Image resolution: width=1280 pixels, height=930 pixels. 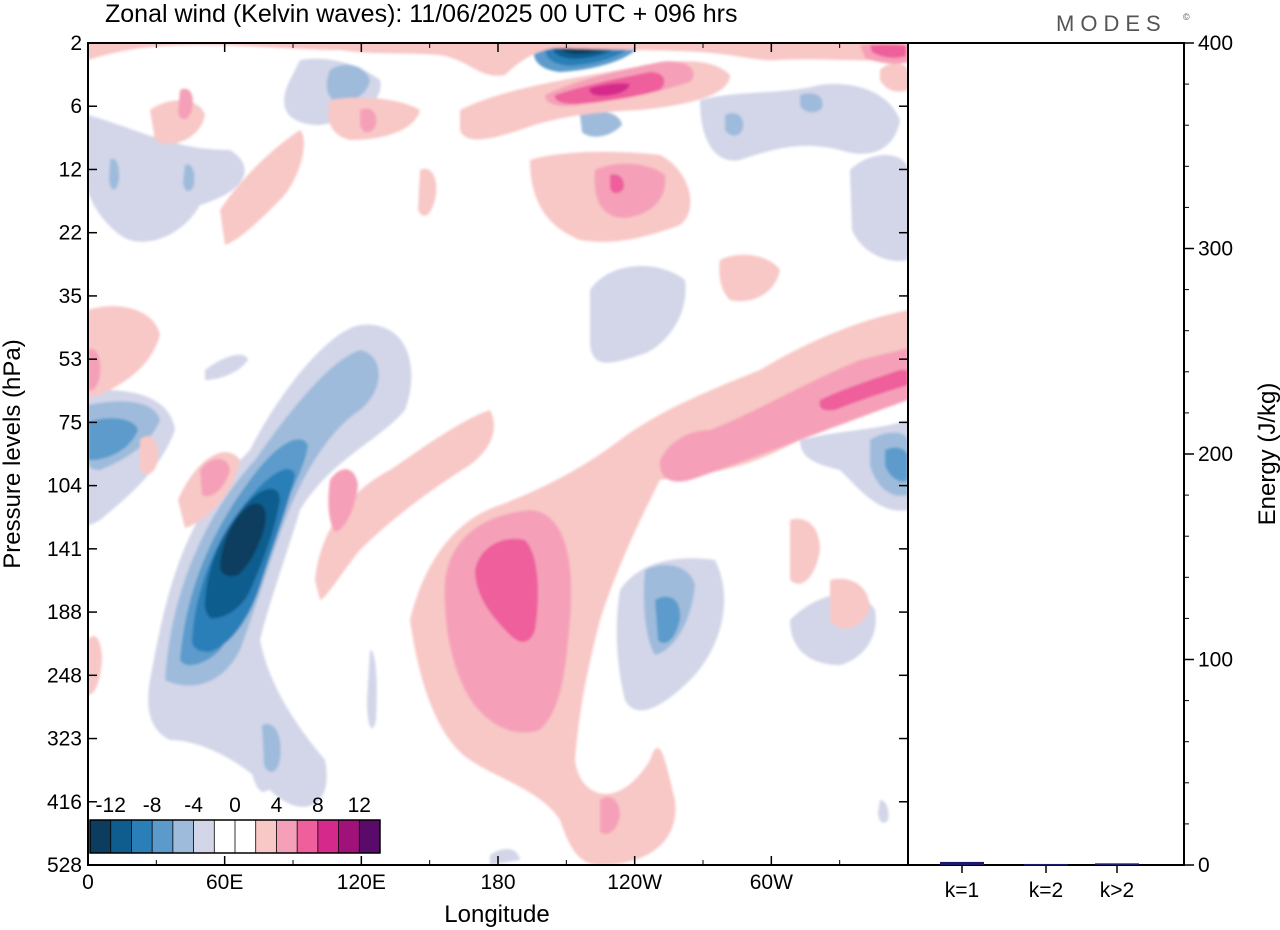 What do you see at coordinates (361, 882) in the screenshot?
I see `x-tick-label: 120E` at bounding box center [361, 882].